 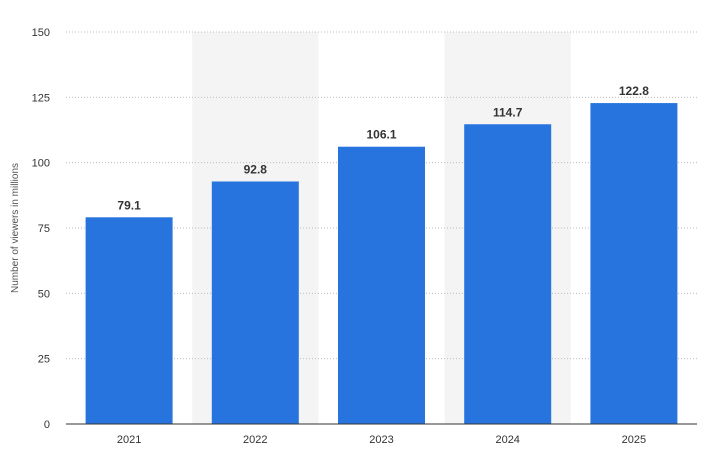 I want to click on y-tick-label: 125, so click(x=41, y=98).